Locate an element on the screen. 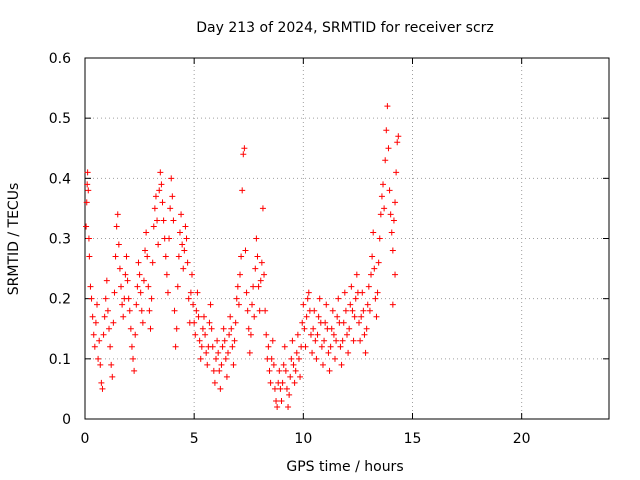  x-tick-label: 0 is located at coordinates (85, 439).